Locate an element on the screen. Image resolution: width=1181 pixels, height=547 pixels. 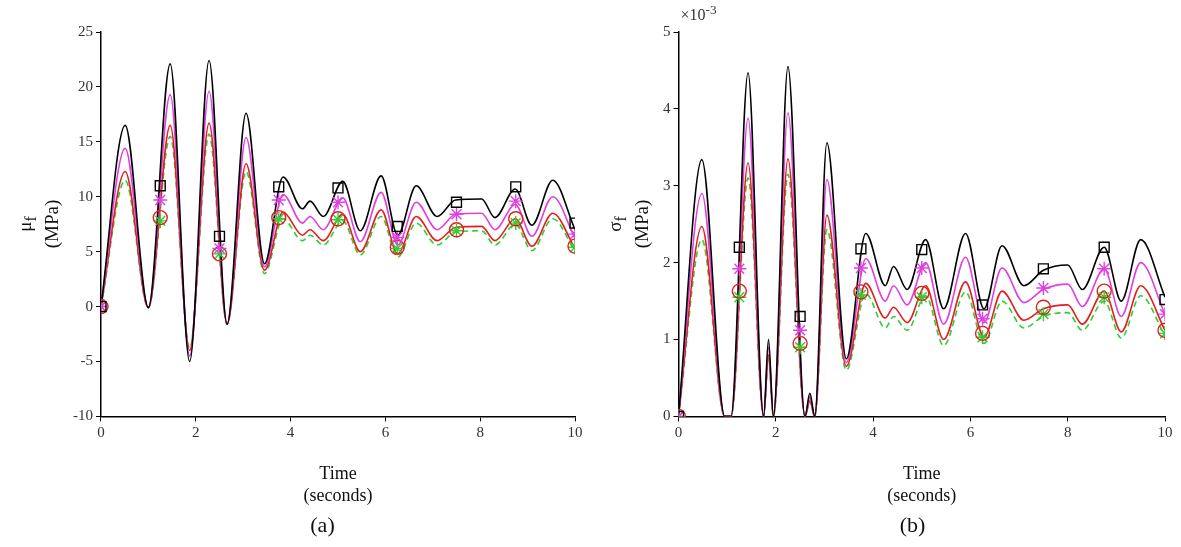
text: (b) is located at coordinates (912, 524).